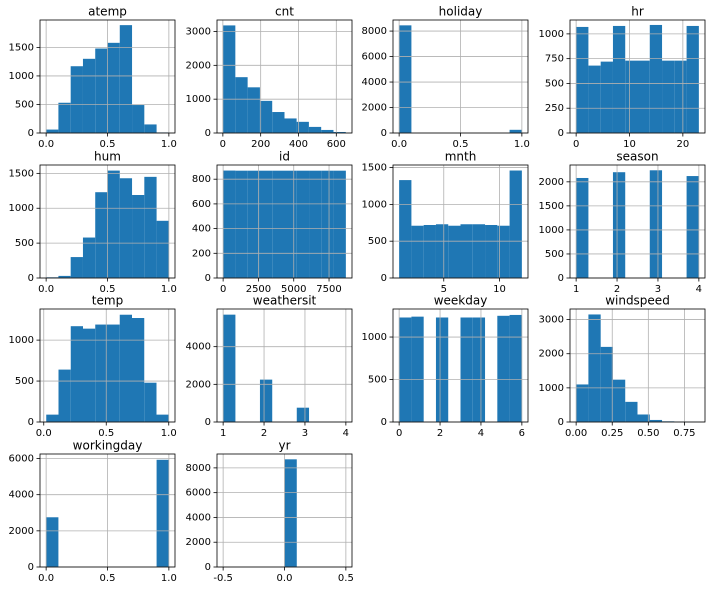  What do you see at coordinates (444, 289) in the screenshot?
I see `x-tick-label: 5` at bounding box center [444, 289].